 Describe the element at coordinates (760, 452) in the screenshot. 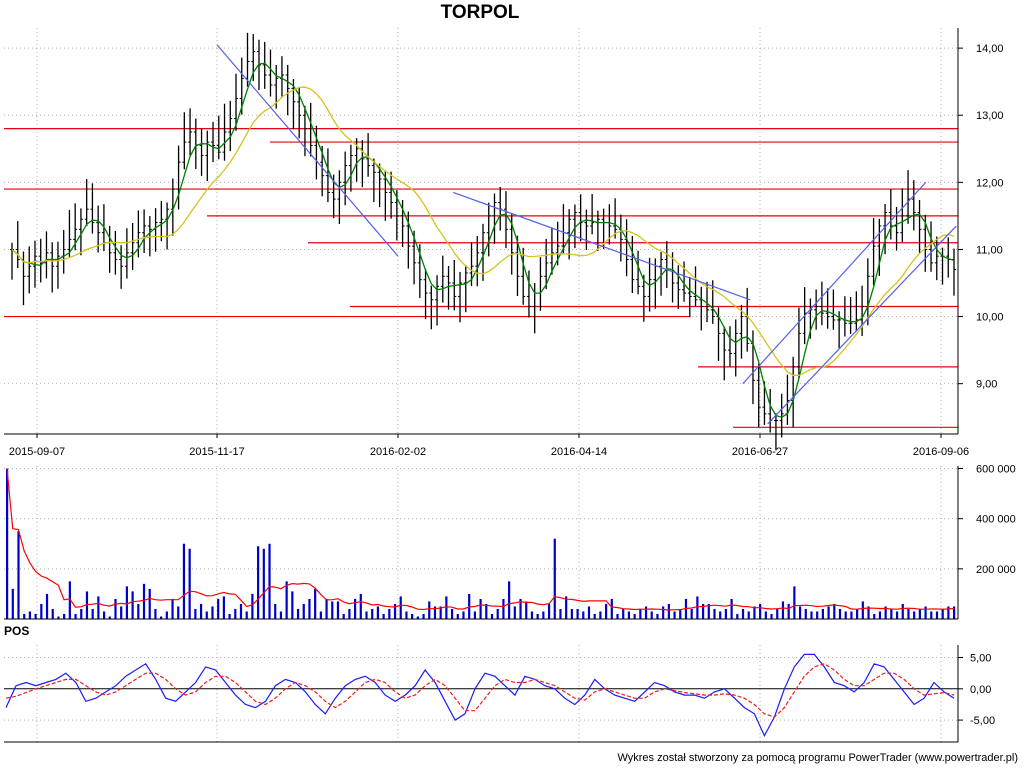

I see `x-tick-label: 2016-06-27` at that location.